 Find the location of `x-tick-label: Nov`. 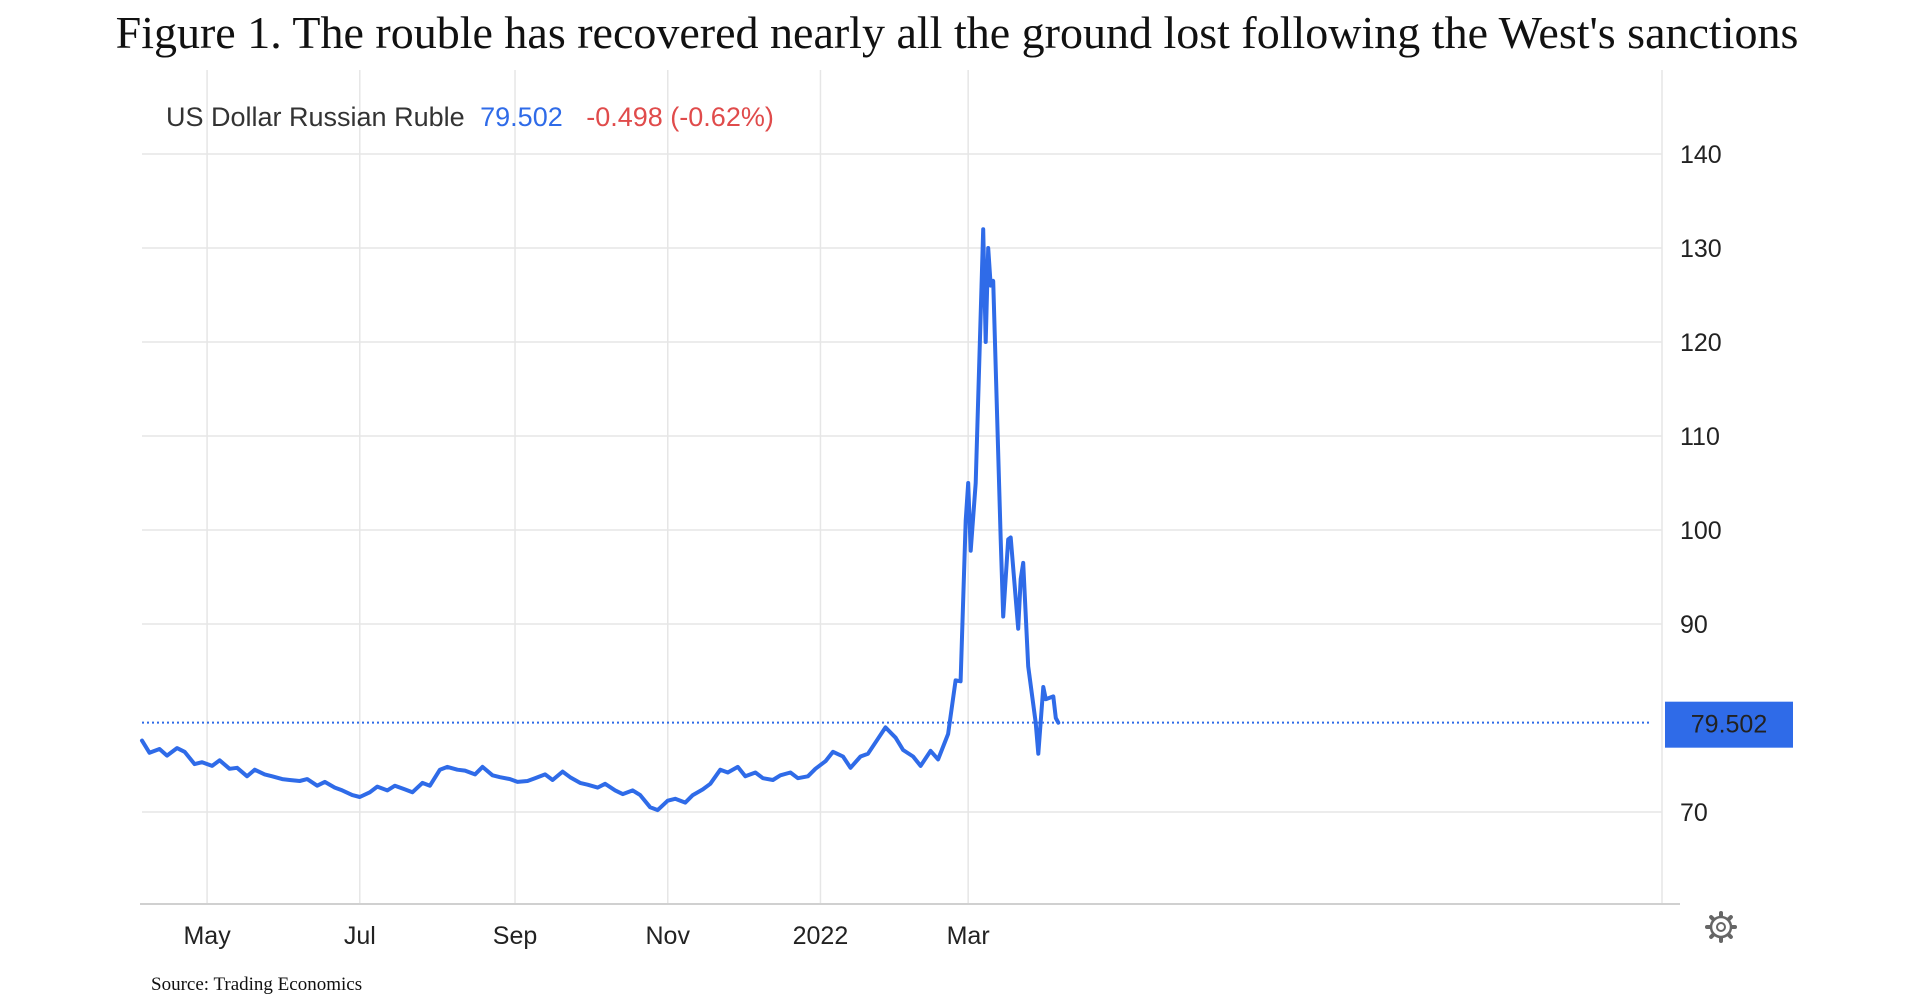

x-tick-label: Nov is located at coordinates (668, 936).